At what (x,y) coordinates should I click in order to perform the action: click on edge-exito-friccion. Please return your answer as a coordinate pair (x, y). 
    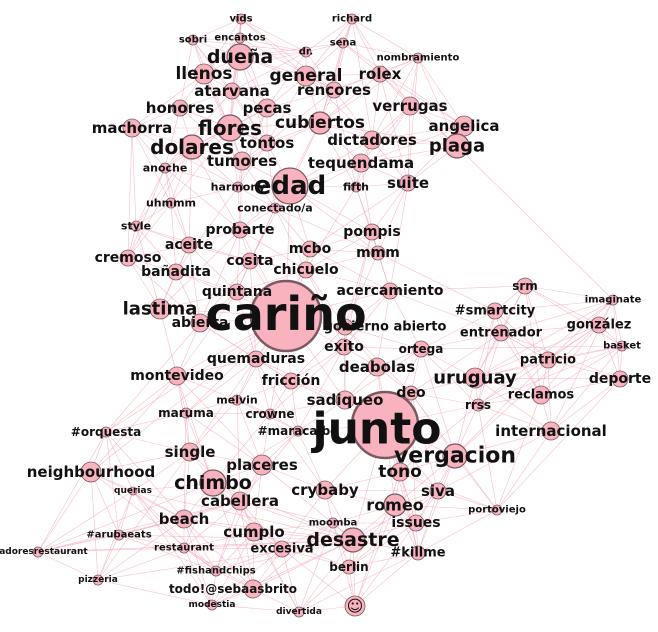
    Looking at the image, I should click on (317, 364).